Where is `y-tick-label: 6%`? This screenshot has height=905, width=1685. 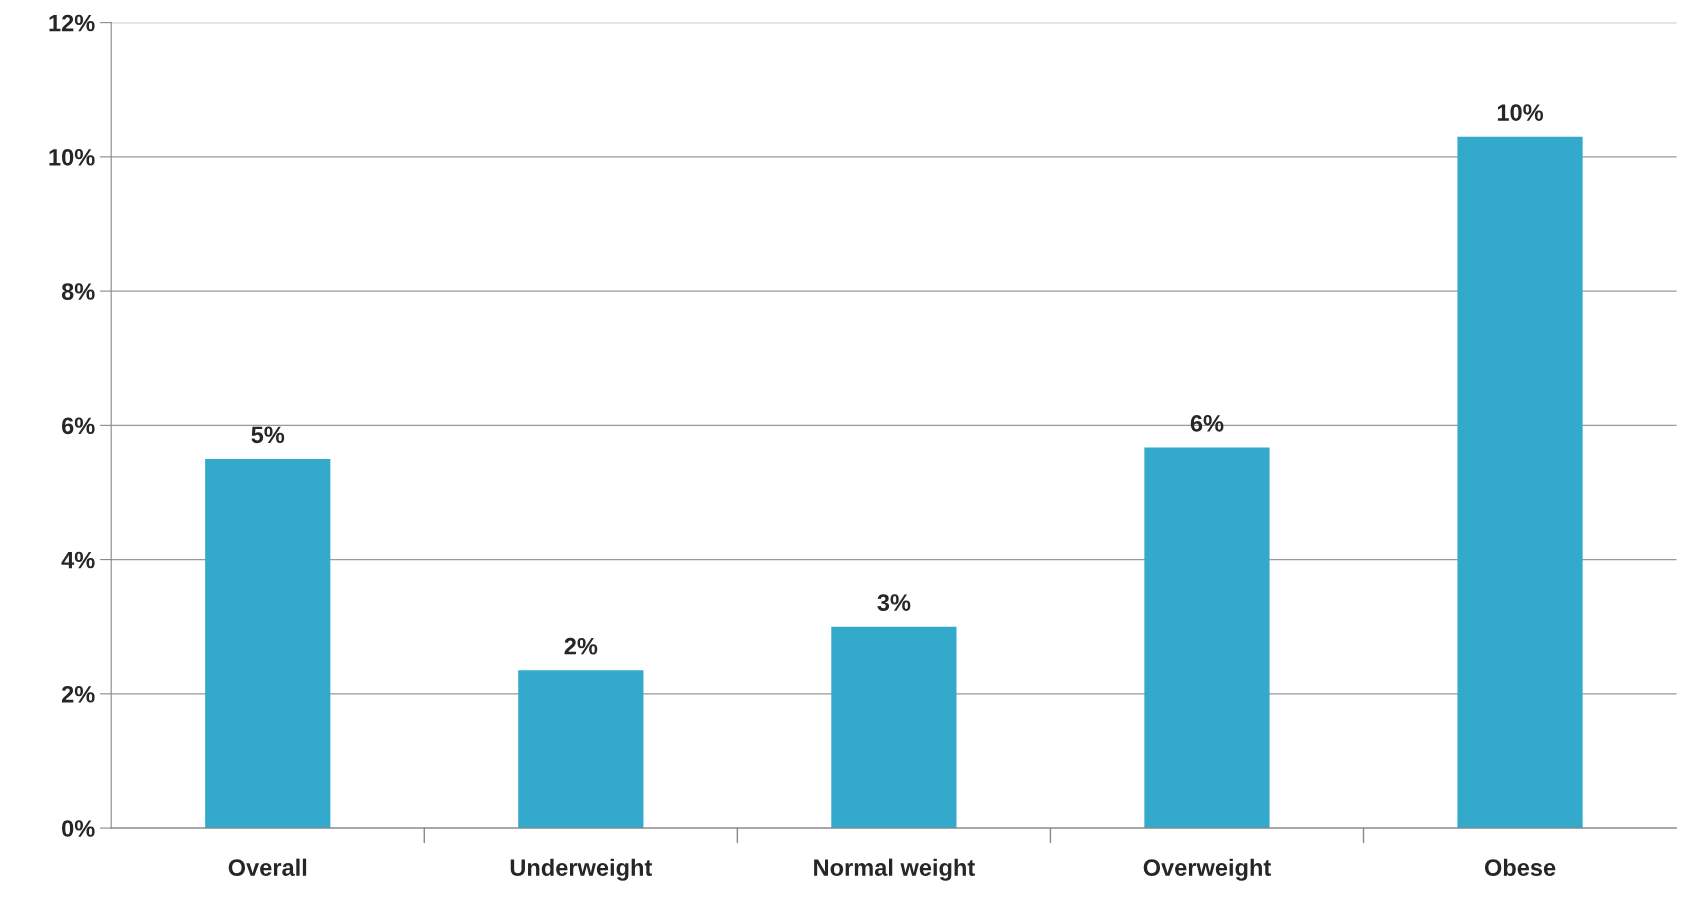
y-tick-label: 6% is located at coordinates (78, 426).